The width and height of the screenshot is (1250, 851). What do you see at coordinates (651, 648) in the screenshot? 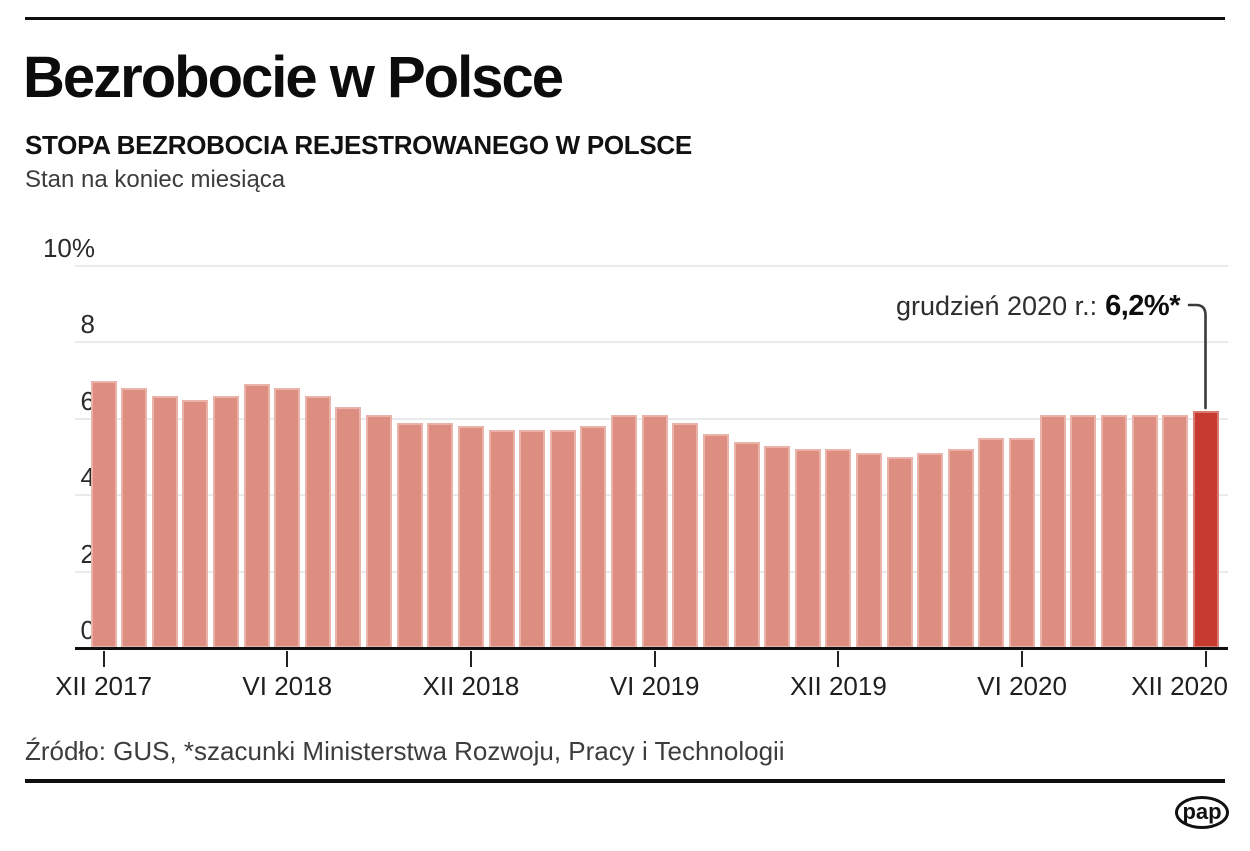
I see `x-axis-line` at bounding box center [651, 648].